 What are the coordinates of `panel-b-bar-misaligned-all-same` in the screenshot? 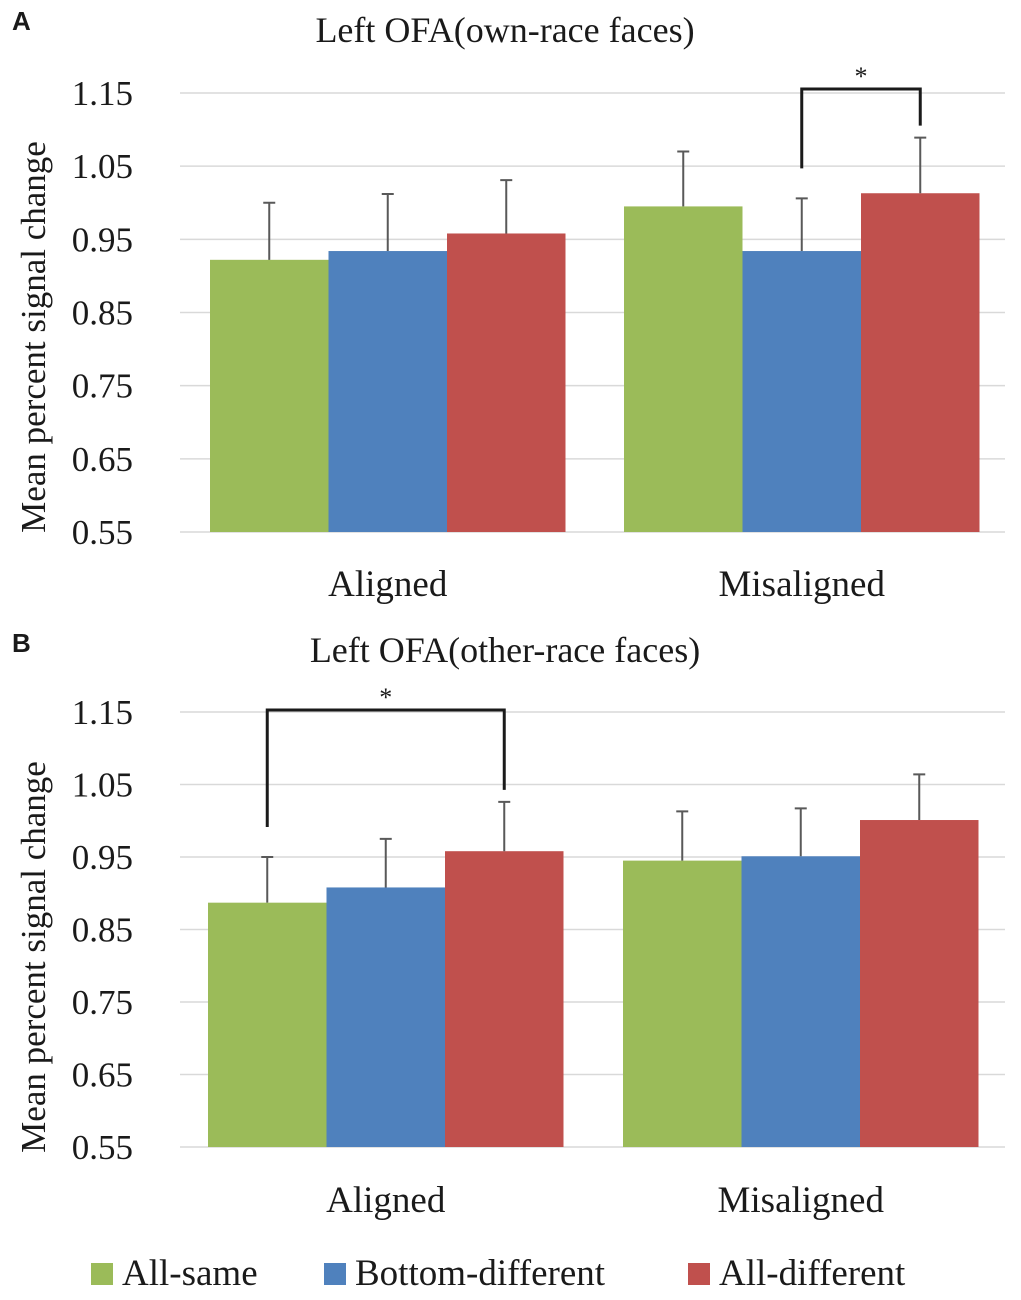 It's located at (682, 1003).